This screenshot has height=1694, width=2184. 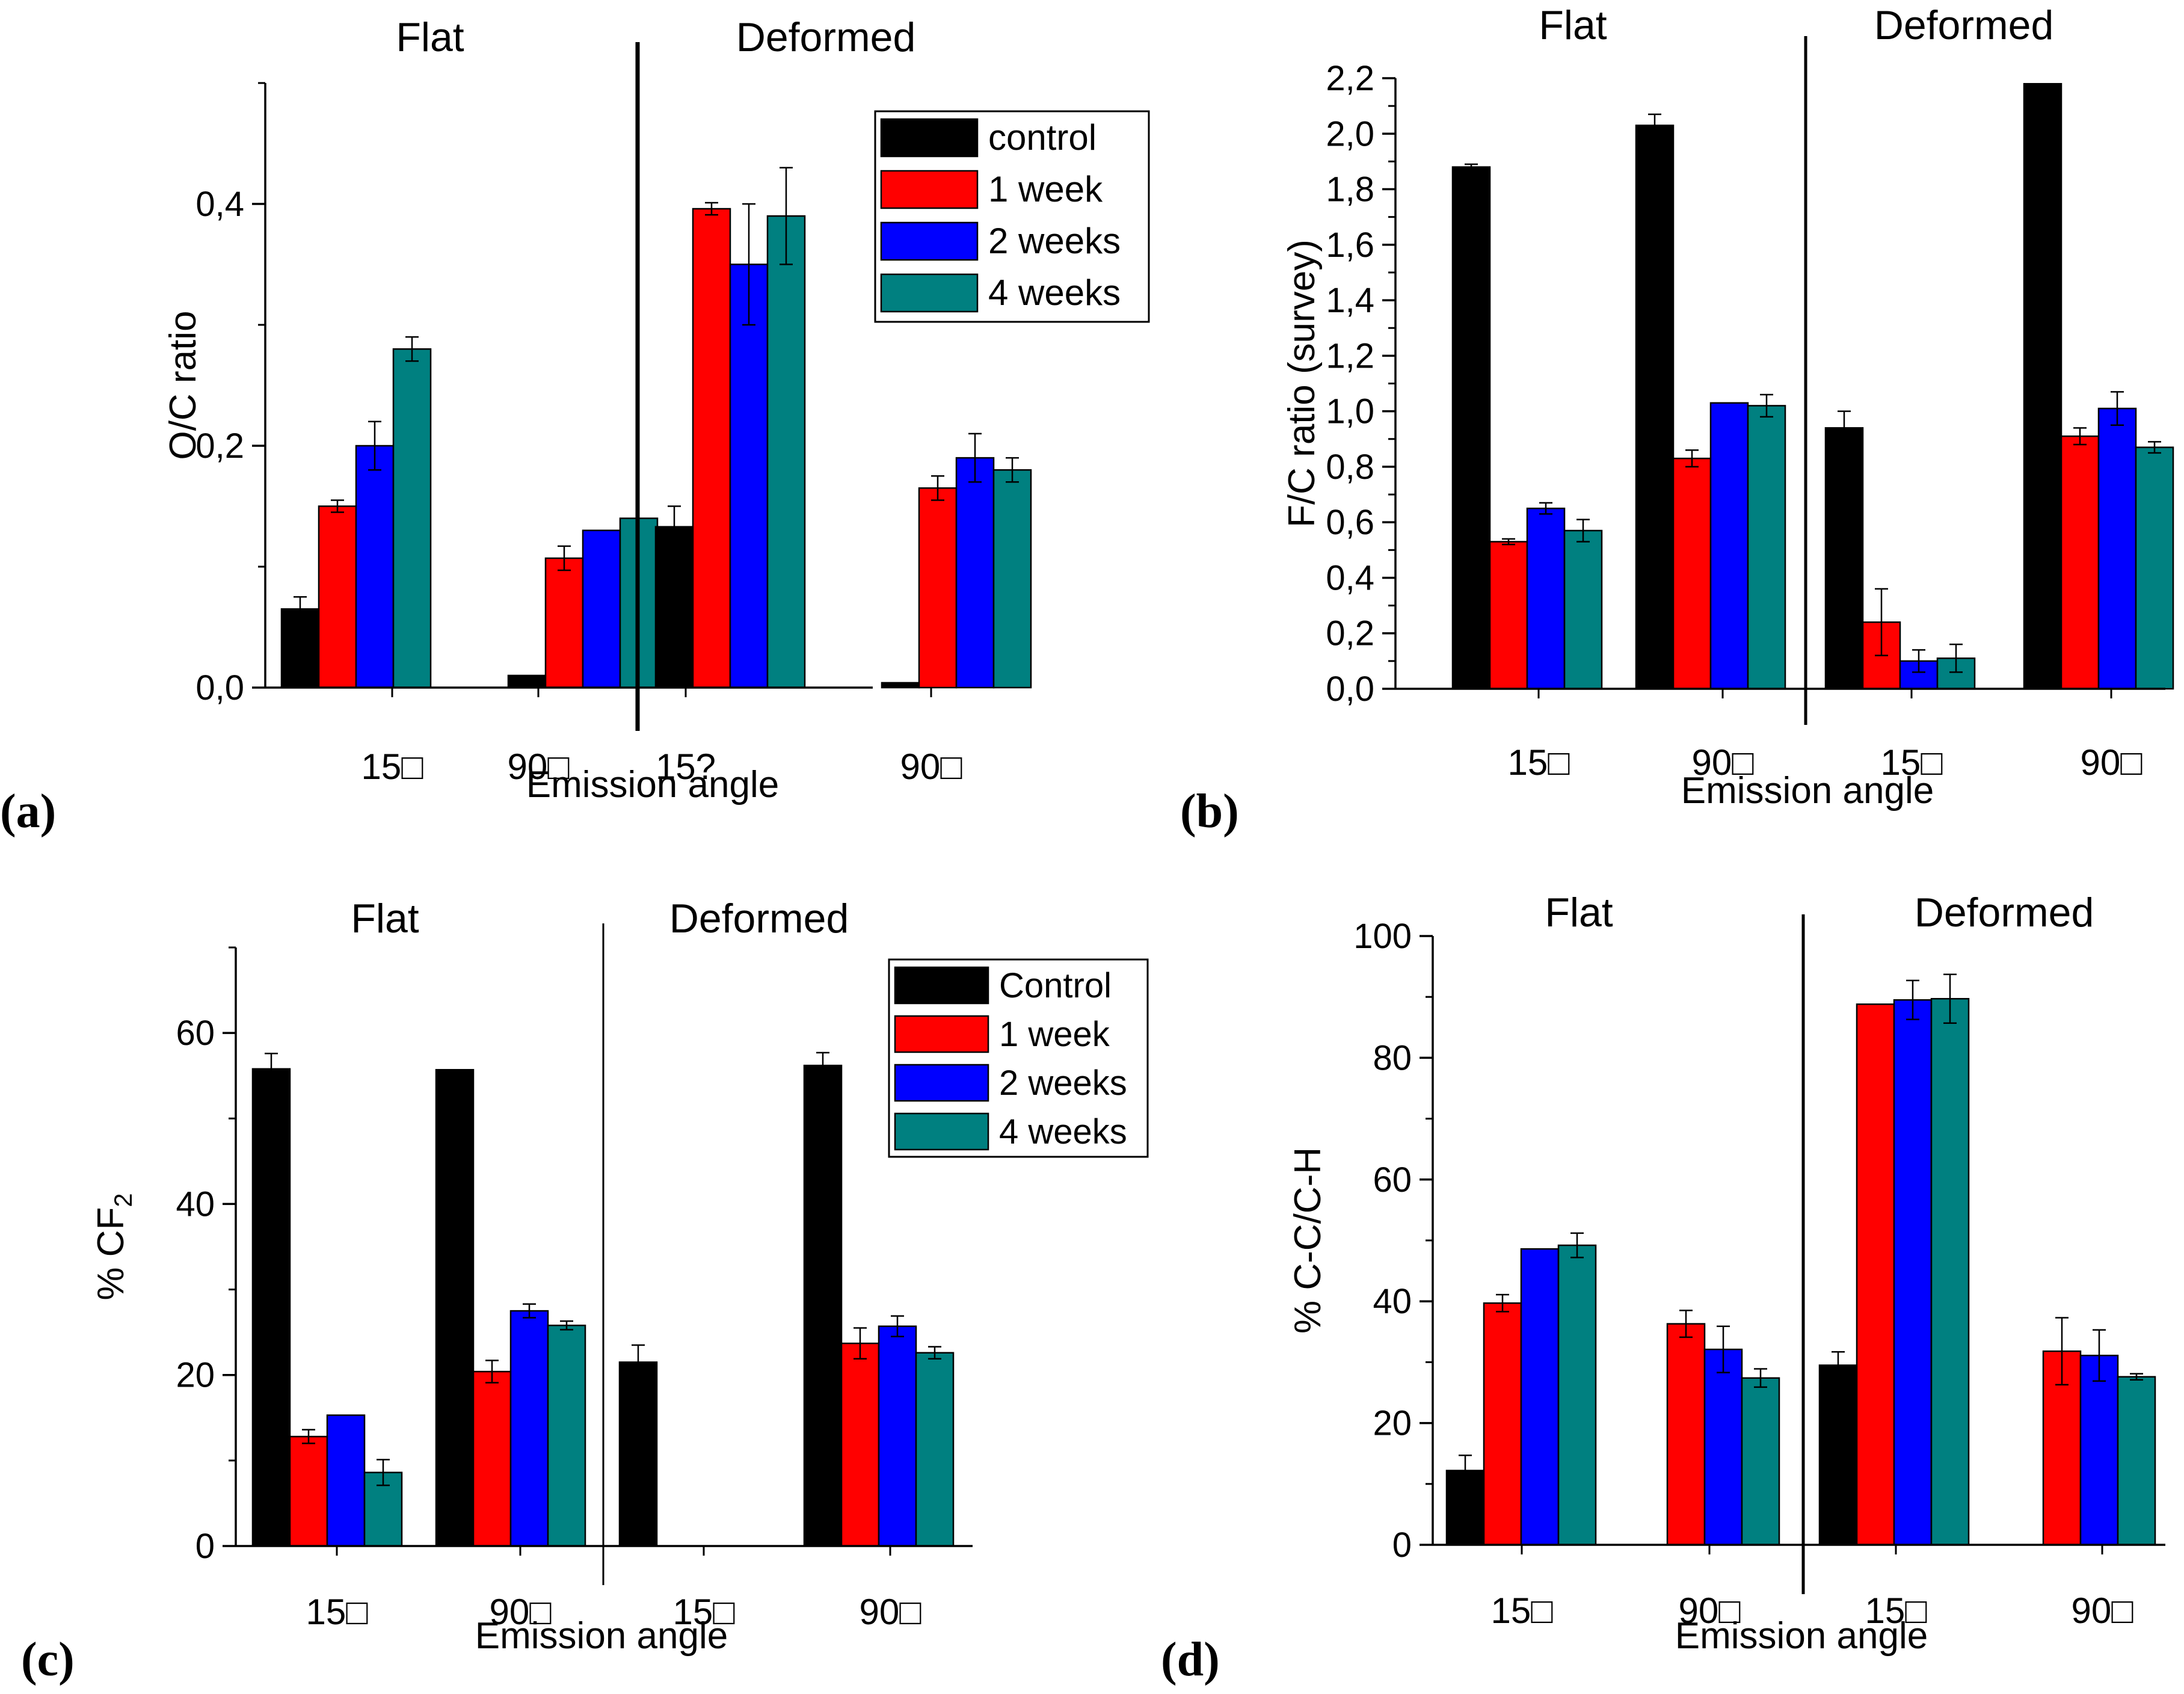 What do you see at coordinates (1063, 1084) in the screenshot?
I see `legend-label: 2 weeks` at bounding box center [1063, 1084].